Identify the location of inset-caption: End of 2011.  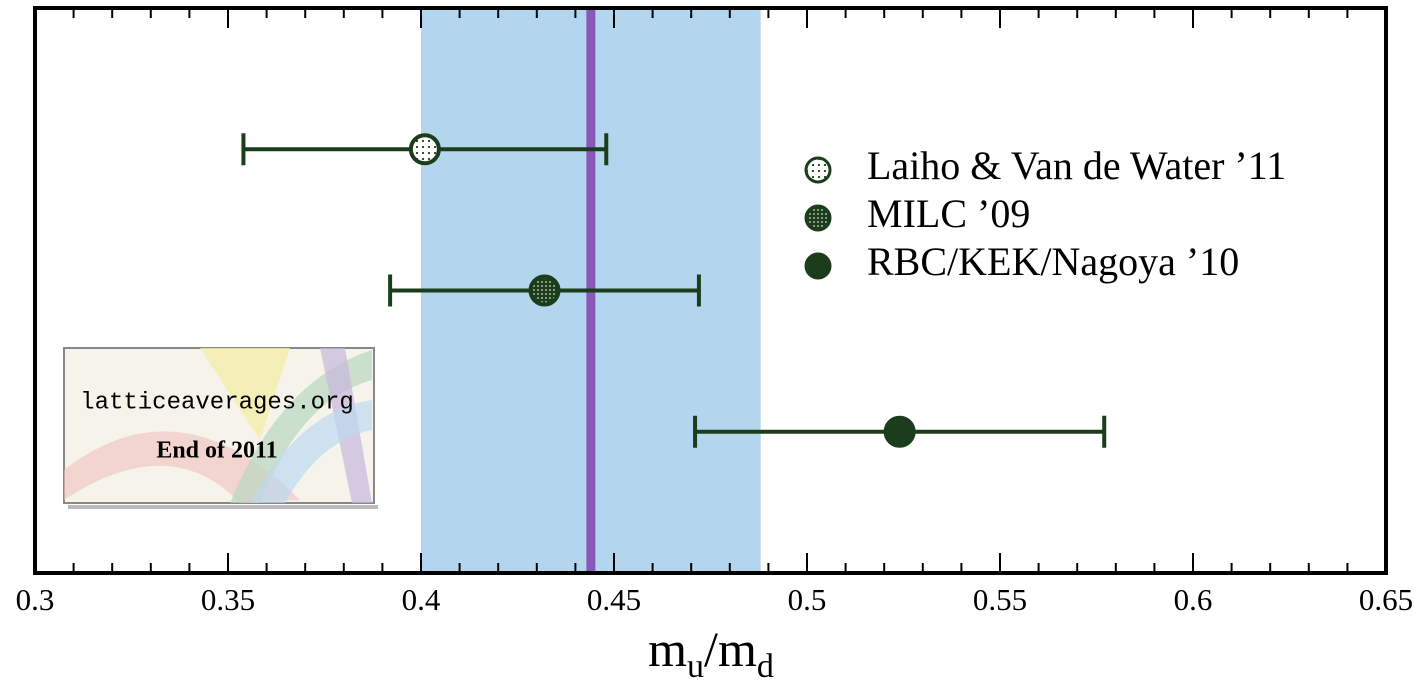
(216, 451).